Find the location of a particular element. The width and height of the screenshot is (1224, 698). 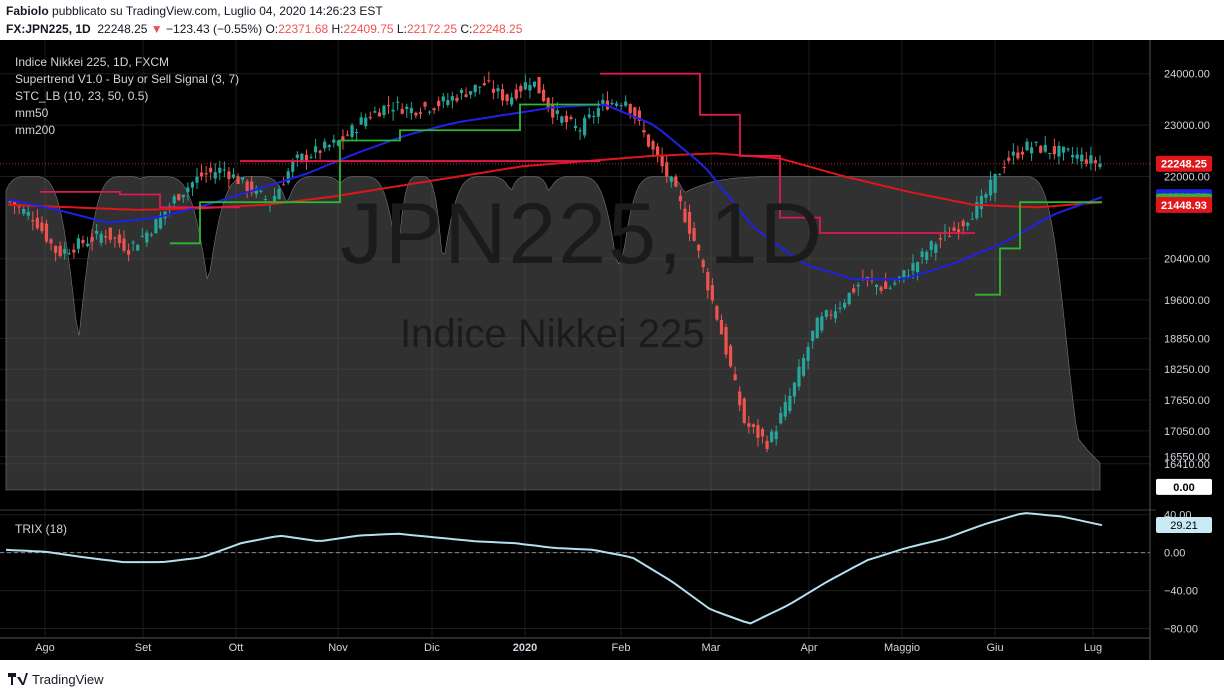

watermark-name: Indice Nikkei 225 is located at coordinates (552, 334).